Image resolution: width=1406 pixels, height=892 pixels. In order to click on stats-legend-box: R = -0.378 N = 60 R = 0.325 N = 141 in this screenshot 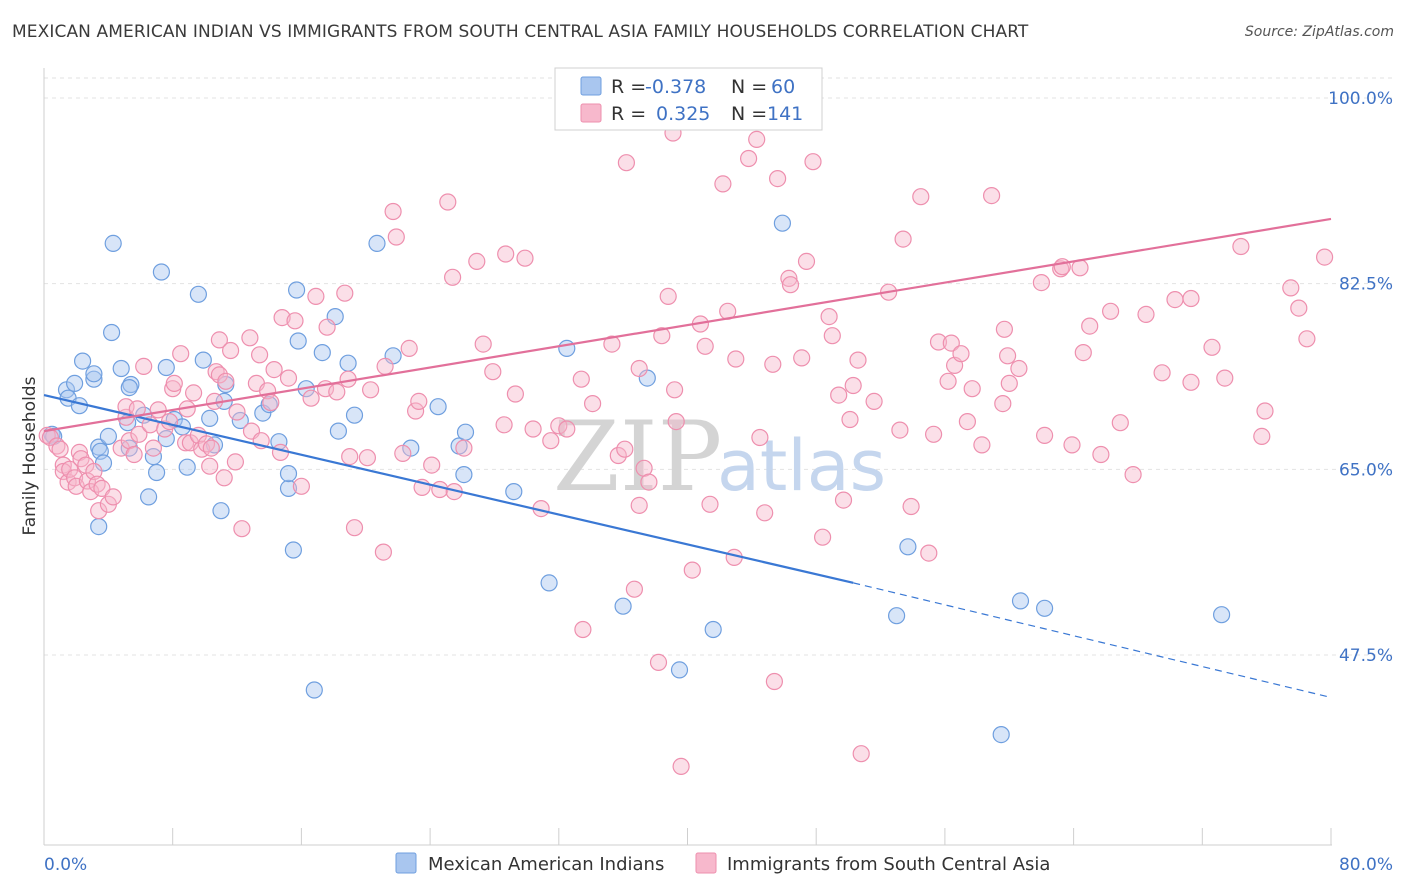, I will do `click(688, 99)`.